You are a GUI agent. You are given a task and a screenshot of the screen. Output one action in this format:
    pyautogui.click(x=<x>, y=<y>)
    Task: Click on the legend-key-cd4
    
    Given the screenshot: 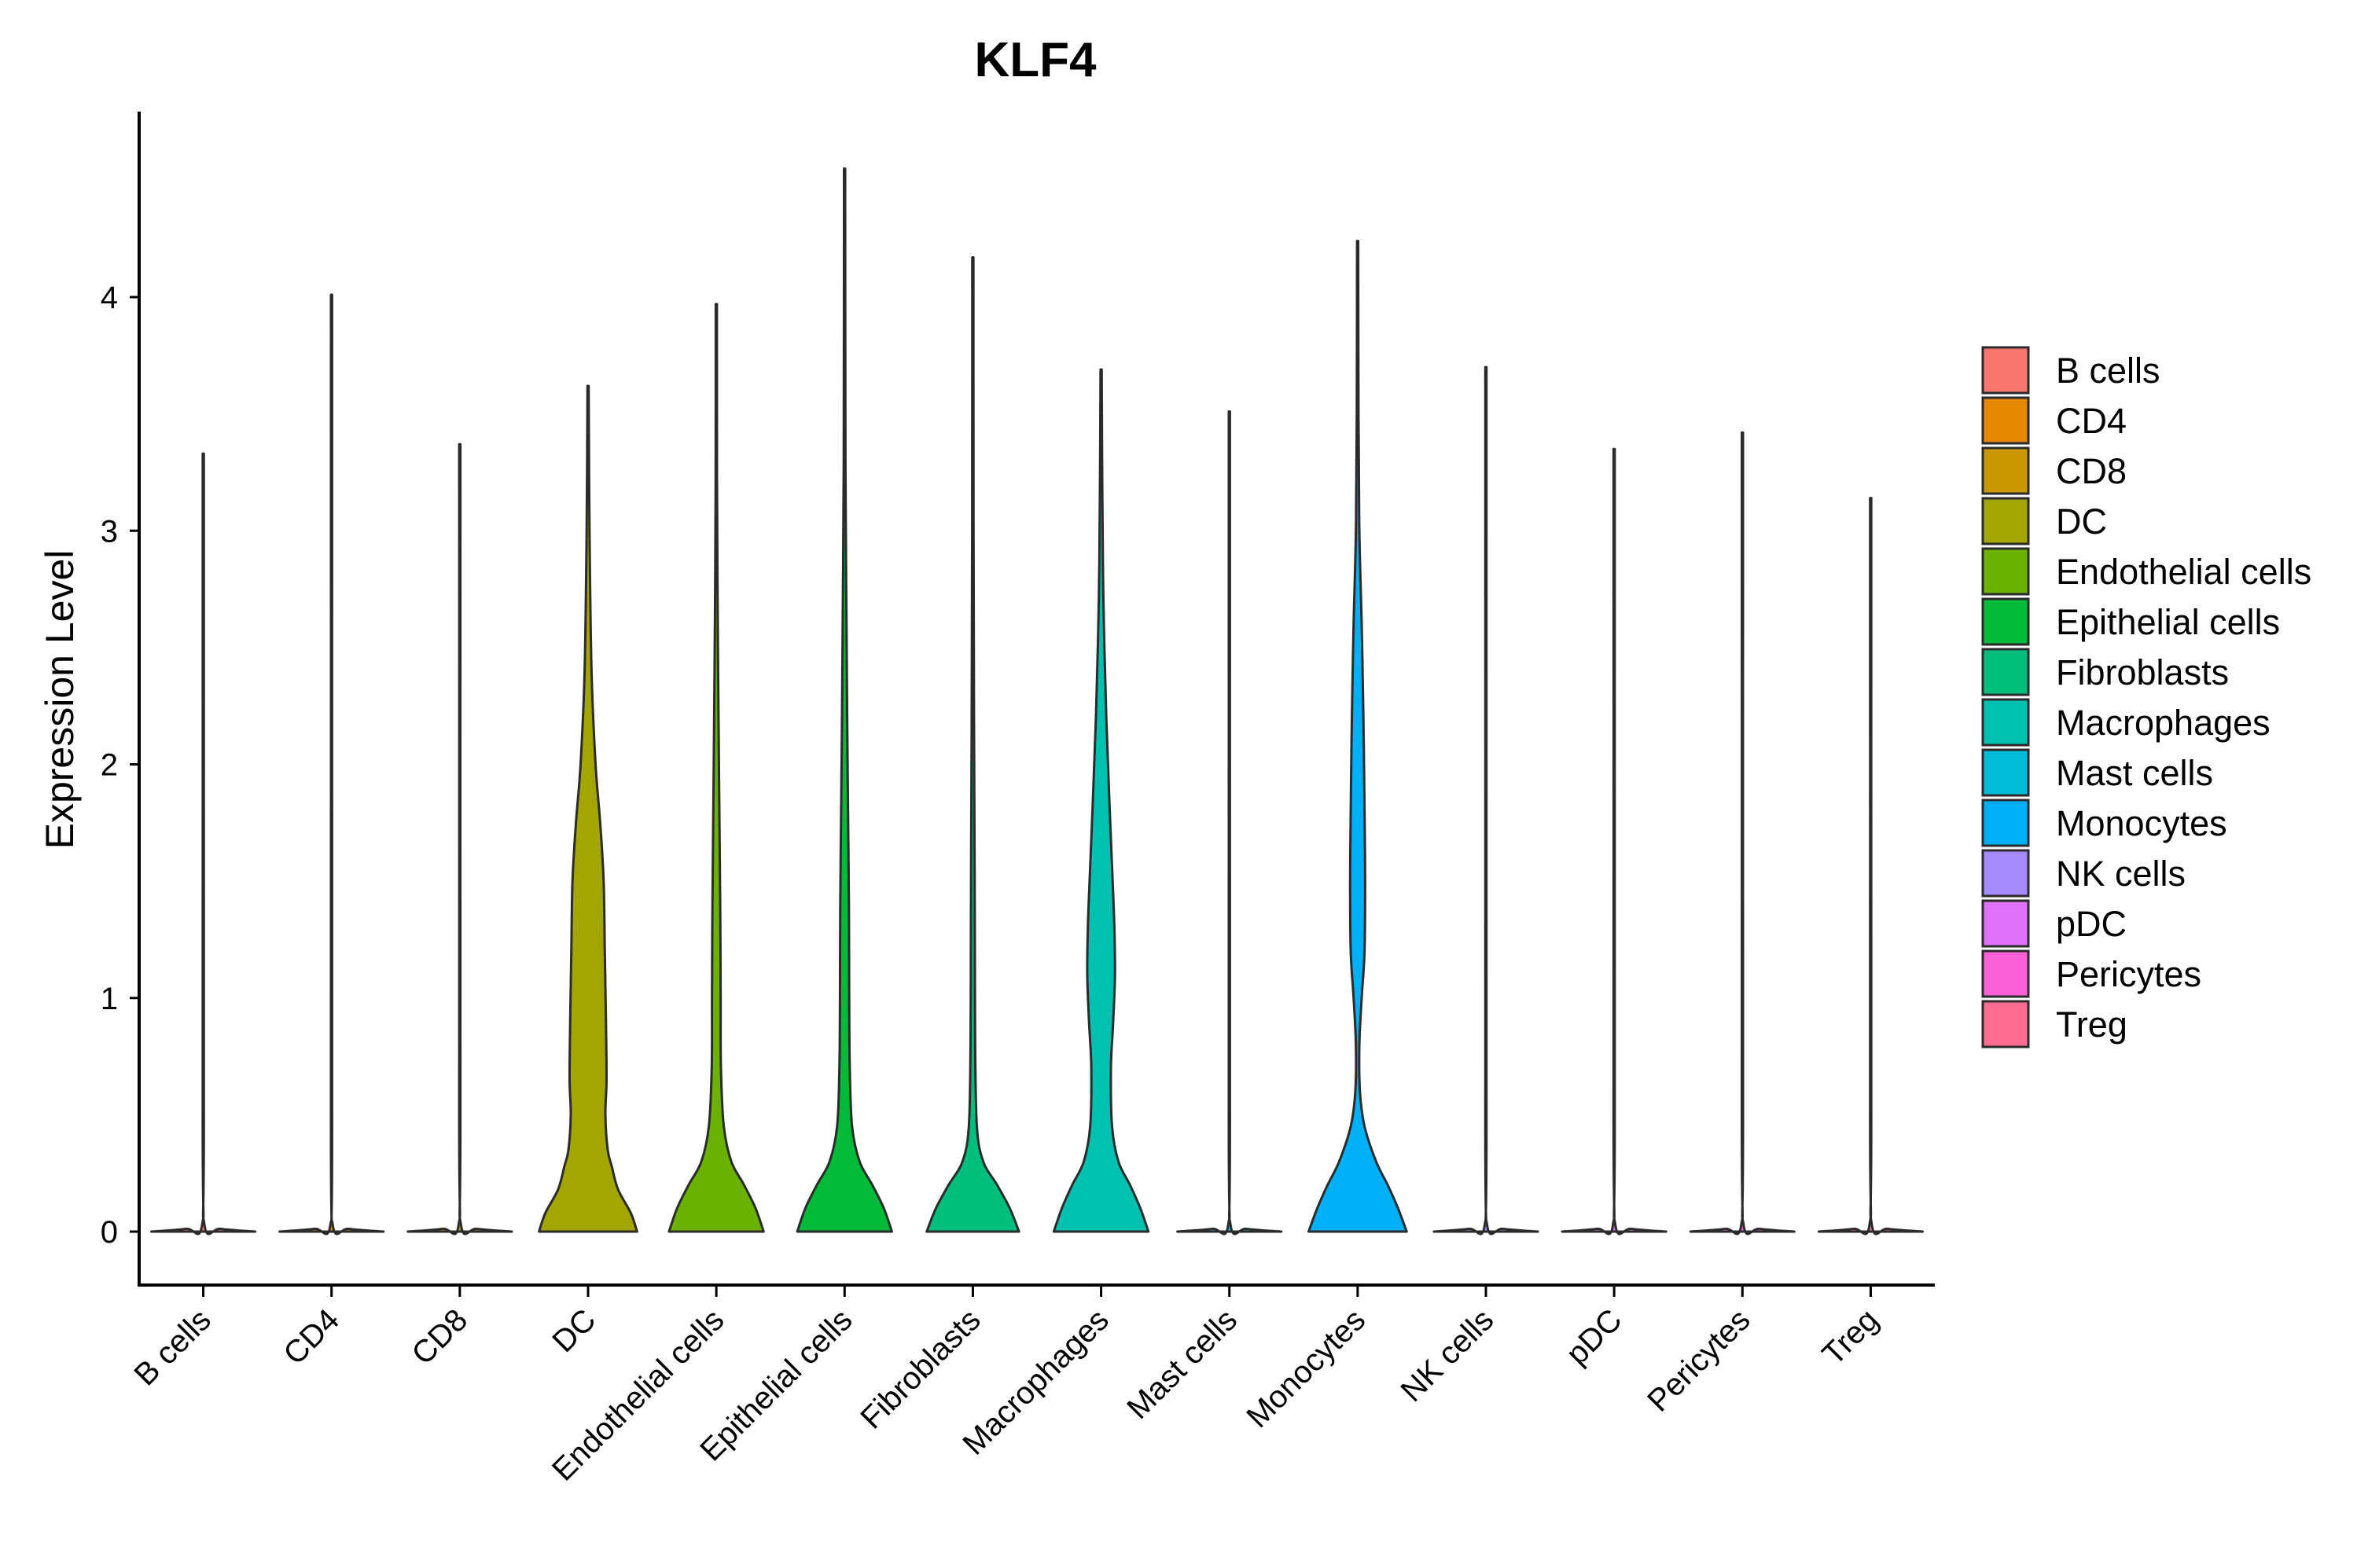 What is the action you would take?
    pyautogui.click(x=2005, y=421)
    